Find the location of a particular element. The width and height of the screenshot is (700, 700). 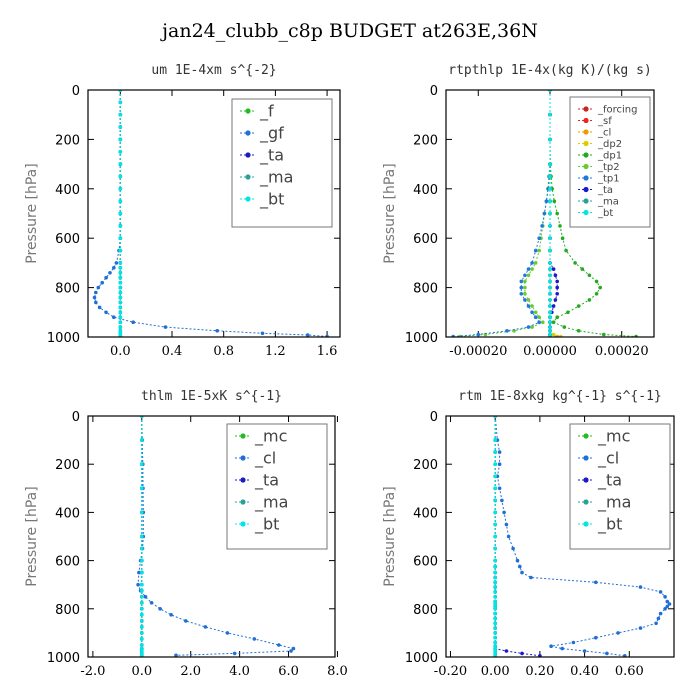

legend-entry: _tp2 is located at coordinates (608, 167).